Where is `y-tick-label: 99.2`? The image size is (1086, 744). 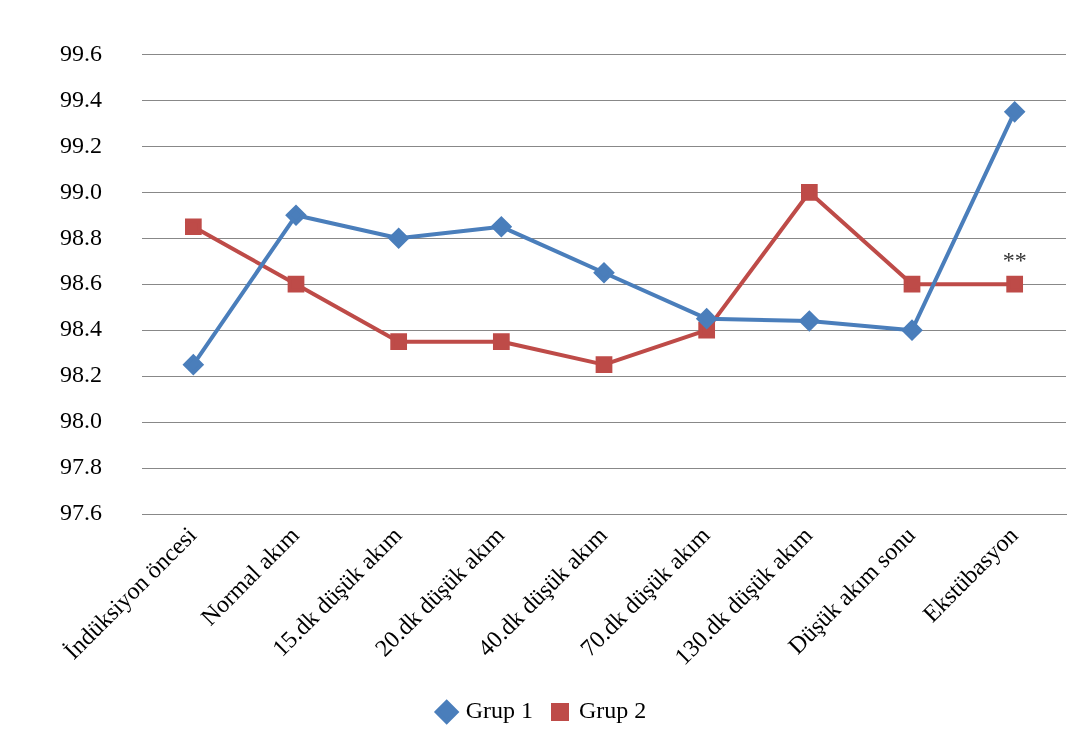 y-tick-label: 99.2 is located at coordinates (81, 144).